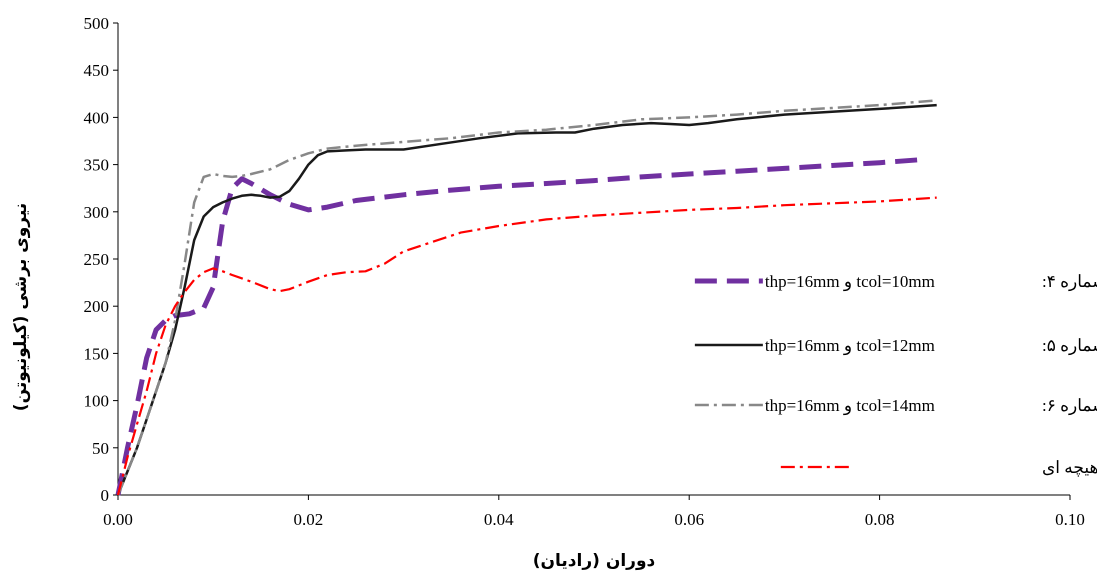 Image resolution: width=1097 pixels, height=579 pixels. What do you see at coordinates (880, 519) in the screenshot?
I see `x-tick-label: 0.08` at bounding box center [880, 519].